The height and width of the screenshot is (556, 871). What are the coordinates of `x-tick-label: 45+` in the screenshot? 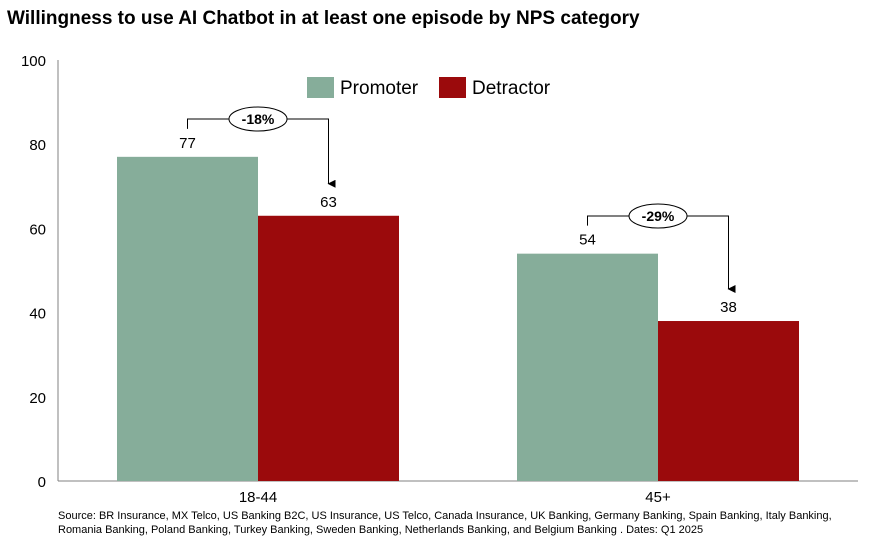 It's located at (658, 497).